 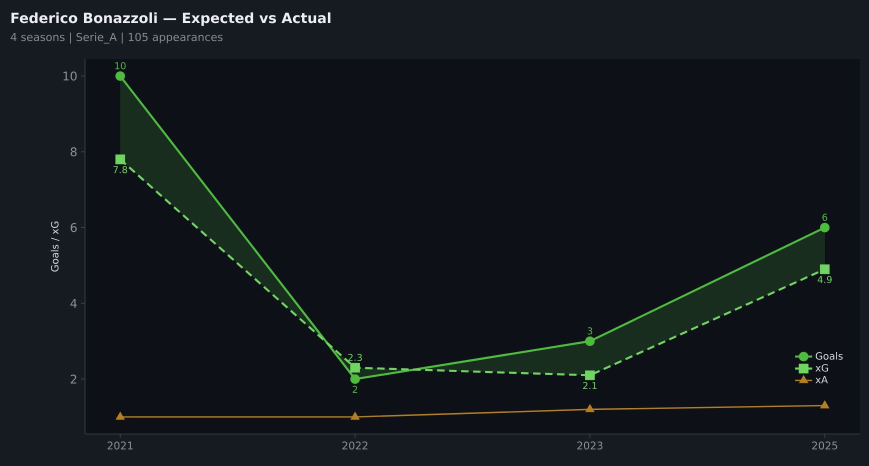 I want to click on data-label: 7.8, so click(x=120, y=170).